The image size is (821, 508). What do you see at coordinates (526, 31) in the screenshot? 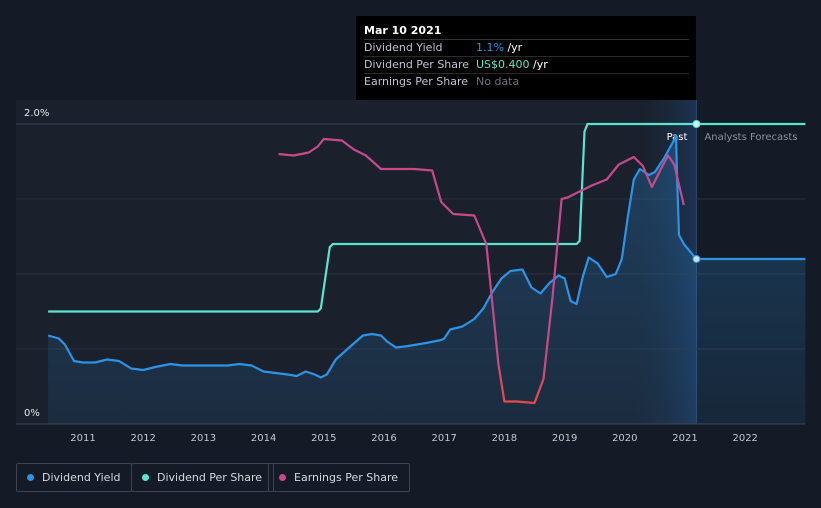
I see `tooltip-date: Mar 10 2021` at bounding box center [526, 31].